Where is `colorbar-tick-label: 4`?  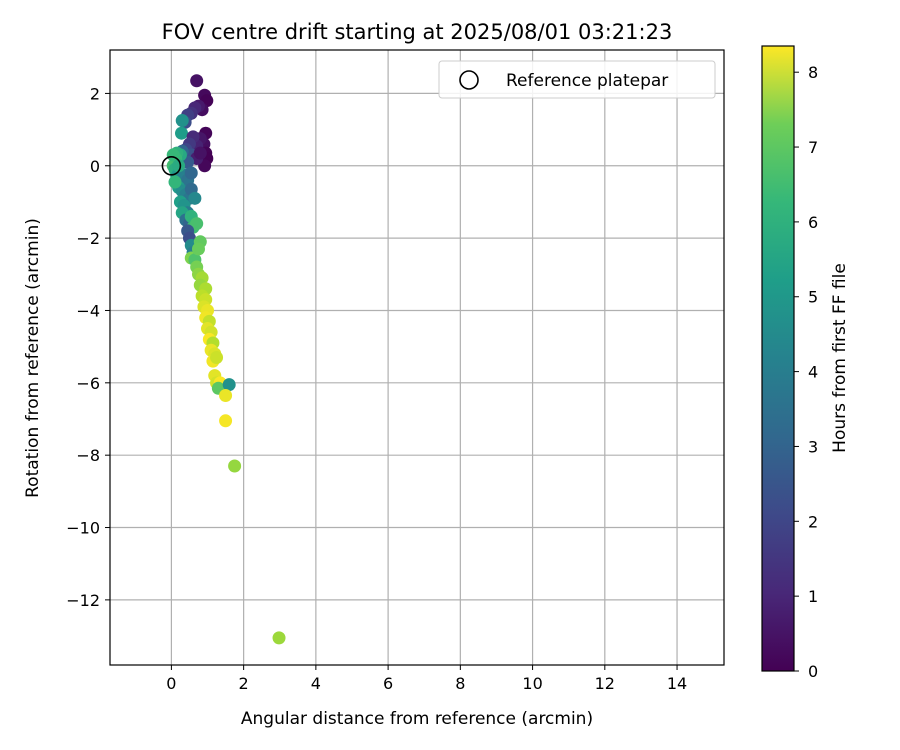 colorbar-tick-label: 4 is located at coordinates (813, 372).